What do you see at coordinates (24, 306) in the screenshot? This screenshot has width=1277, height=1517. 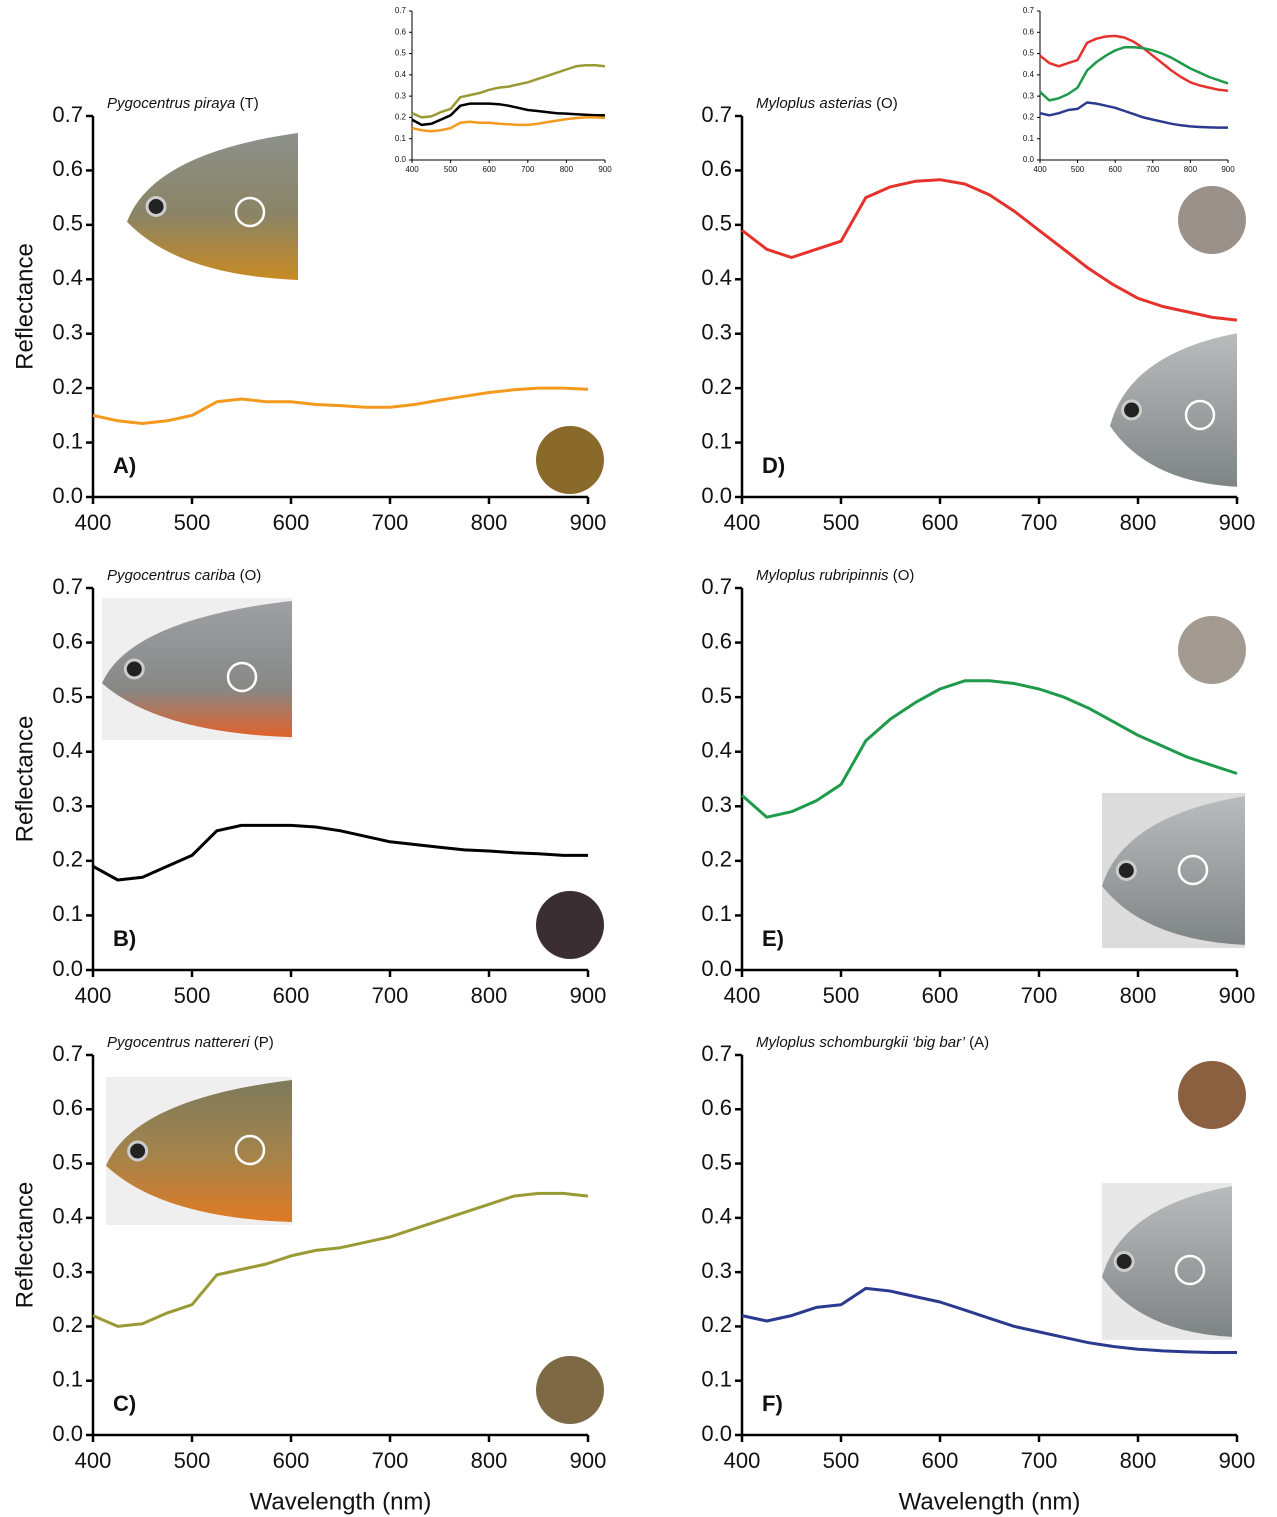 I see `y-axis-label: Reflectance` at bounding box center [24, 306].